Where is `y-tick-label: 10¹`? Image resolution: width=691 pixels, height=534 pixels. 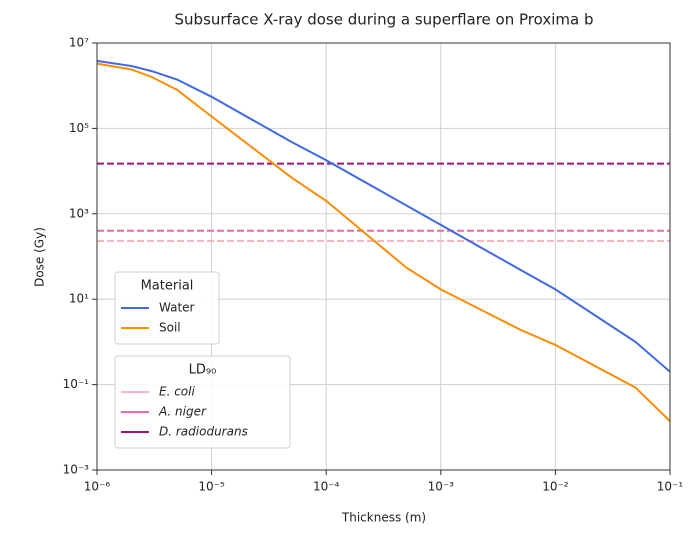 y-tick-label: 10¹ is located at coordinates (79, 299).